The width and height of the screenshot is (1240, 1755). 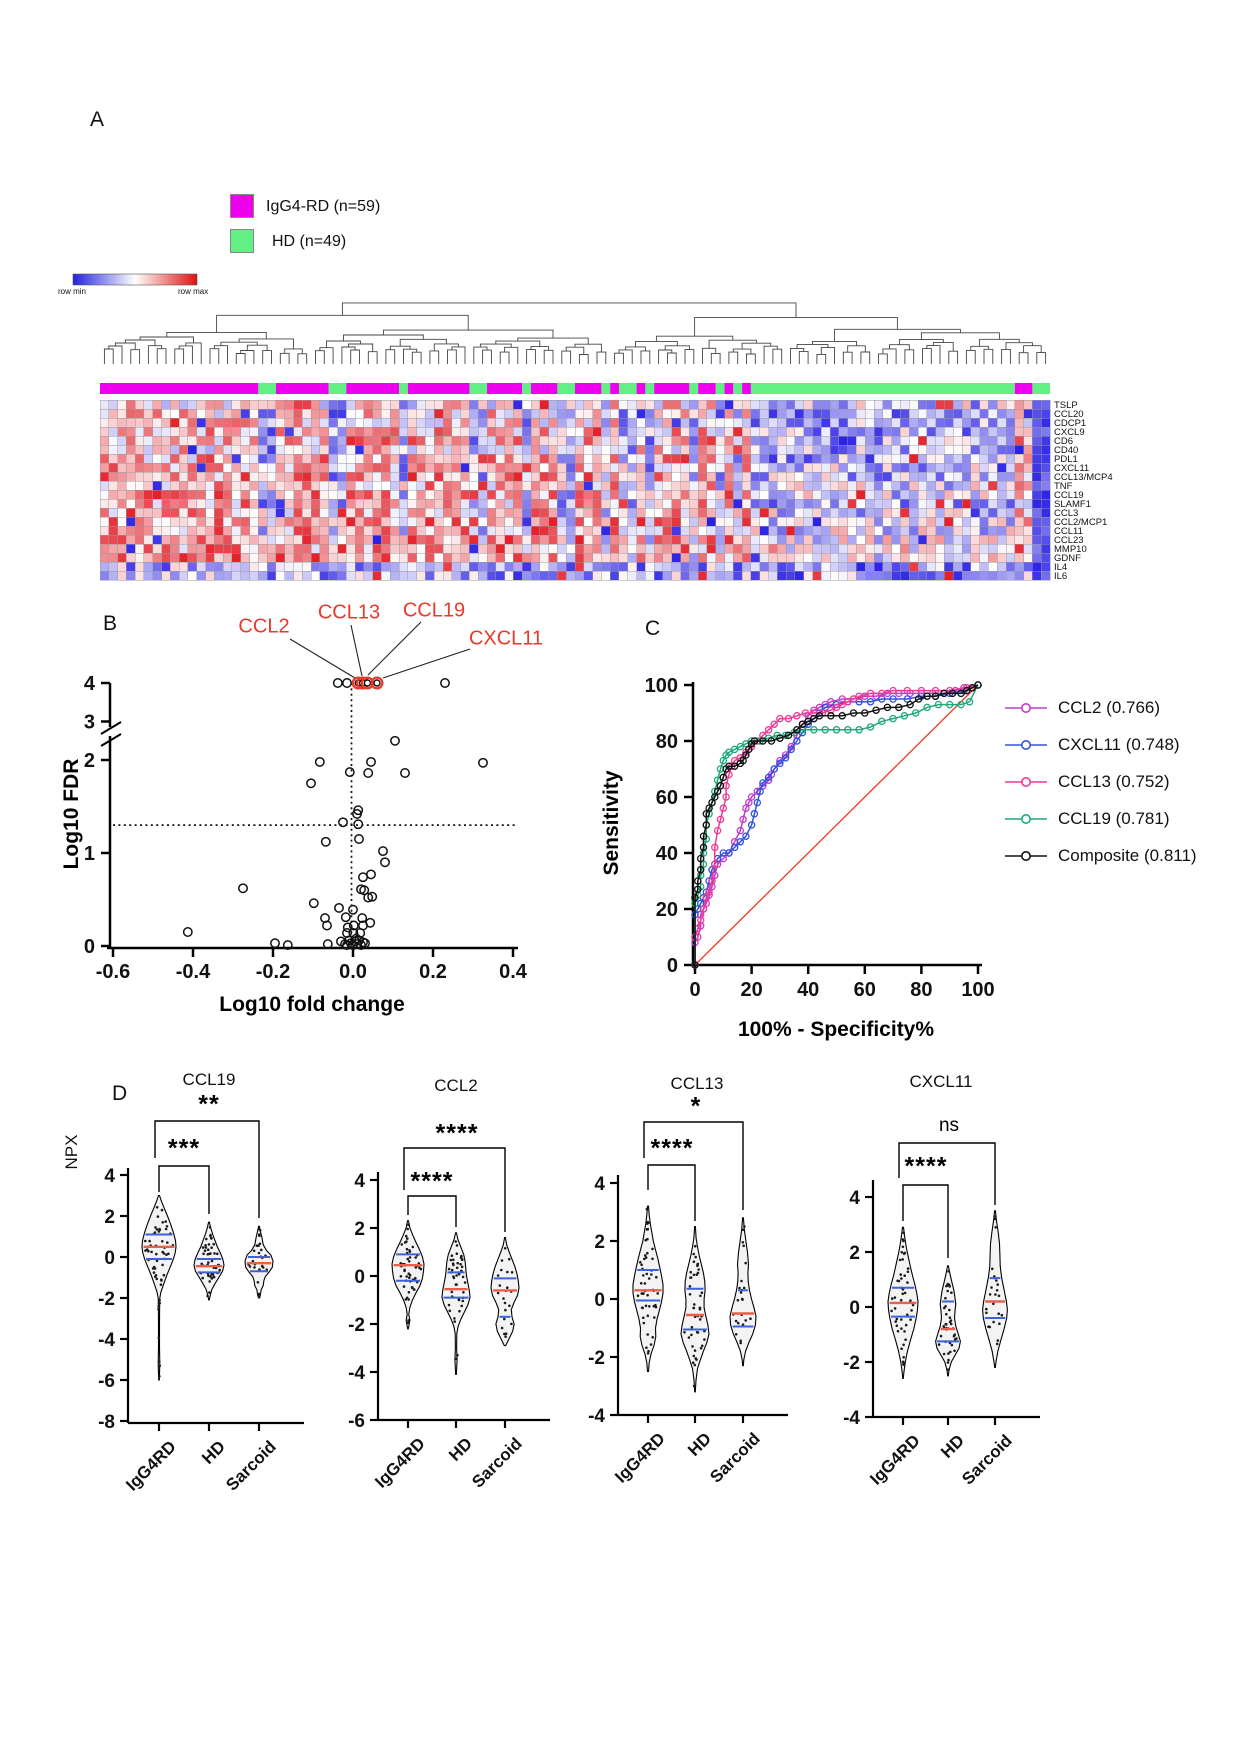 I want to click on legend-swatch-igg4rd, so click(x=242, y=206).